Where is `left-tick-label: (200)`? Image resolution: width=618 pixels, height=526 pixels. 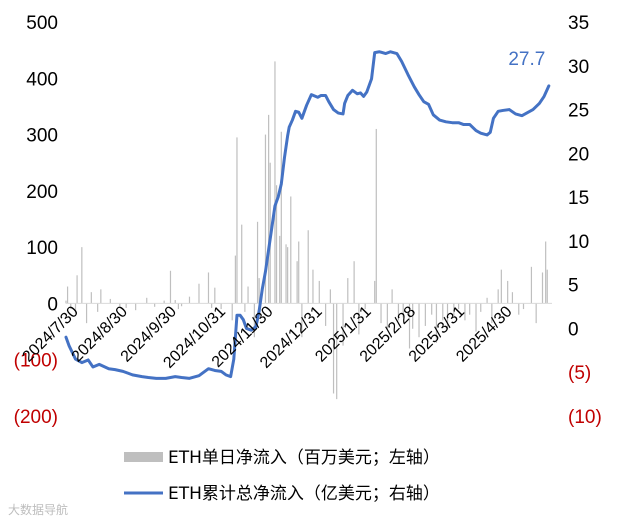
left-tick-label: (200) is located at coordinates (36, 417).